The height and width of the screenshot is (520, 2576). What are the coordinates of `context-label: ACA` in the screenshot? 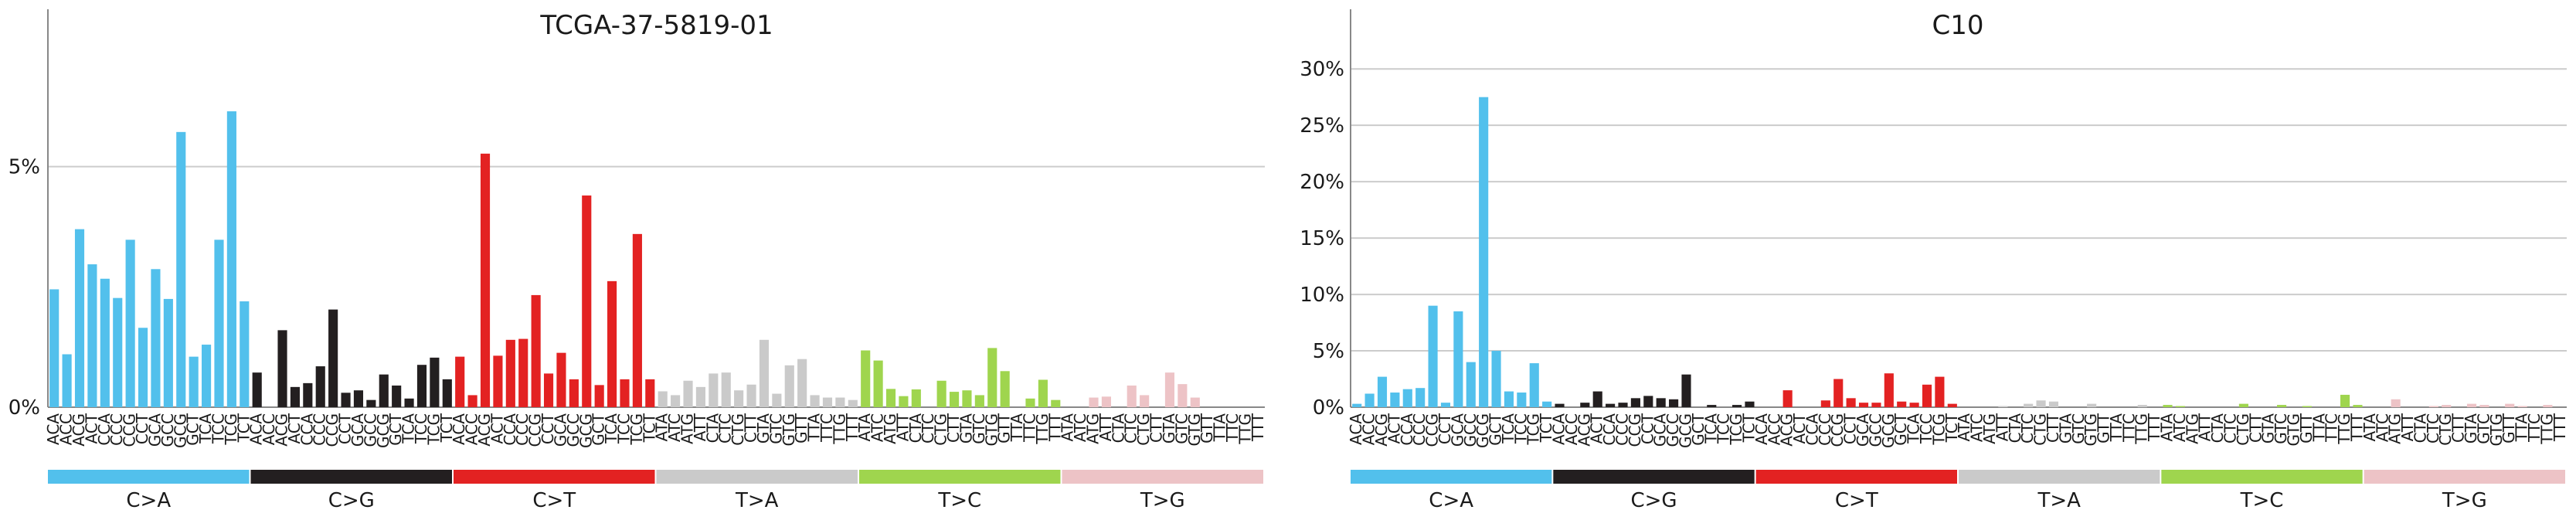 It's located at (1559, 429).